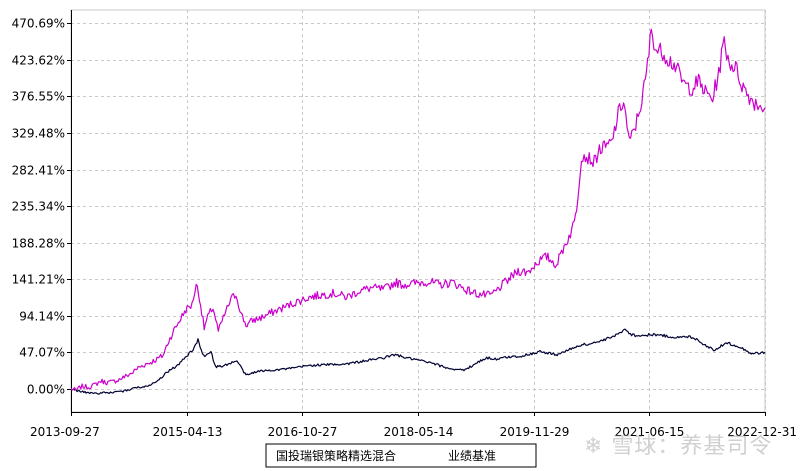  What do you see at coordinates (535, 432) in the screenshot?
I see `x-tick-label: 2019-11-29` at bounding box center [535, 432].